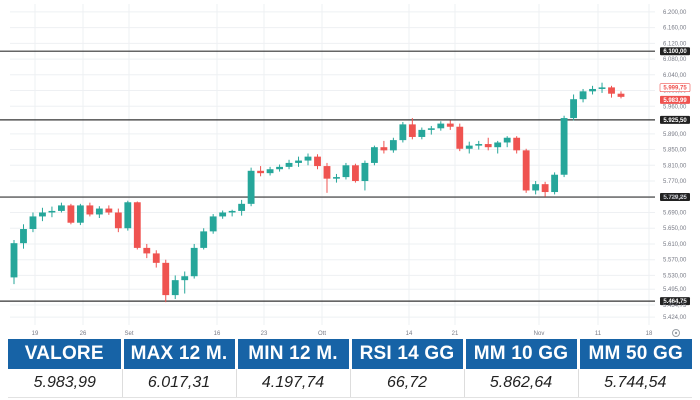 This screenshot has width=700, height=400. Describe the element at coordinates (675, 29) in the screenshot. I see `y-tick-label: 6.160,00` at that location.